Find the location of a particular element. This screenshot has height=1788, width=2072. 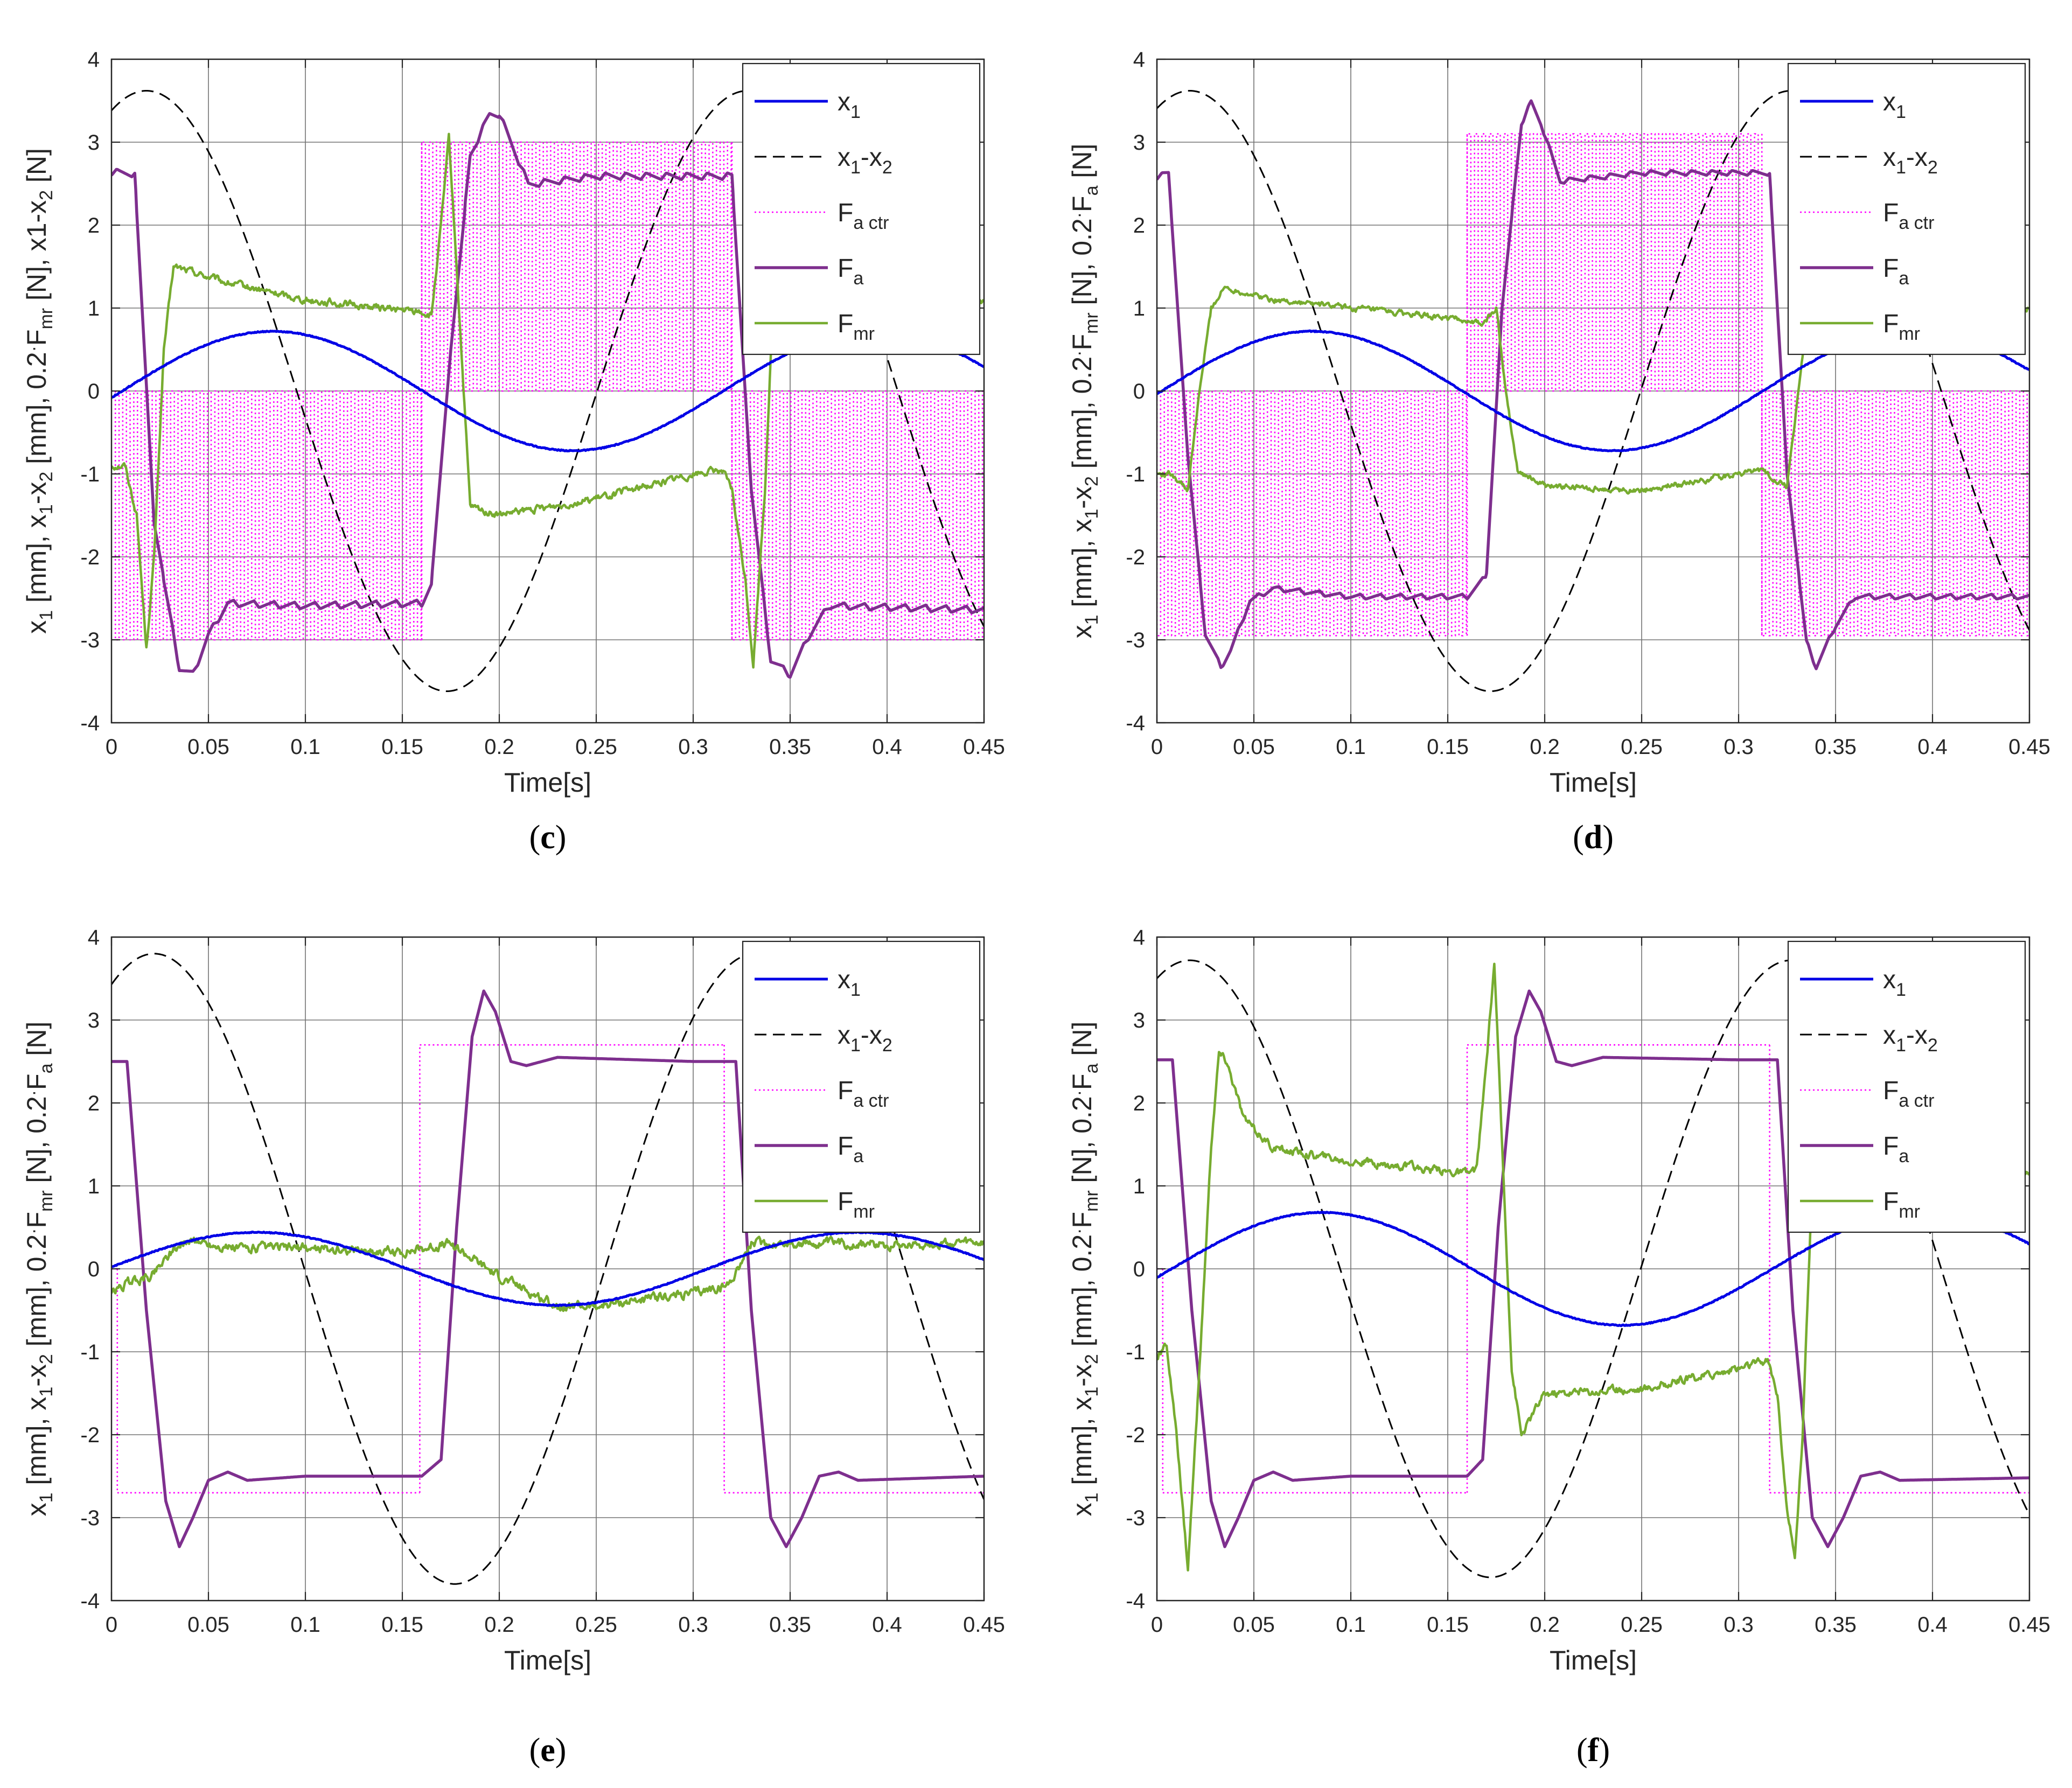

legend-label-x1: x1 is located at coordinates (849, 983).